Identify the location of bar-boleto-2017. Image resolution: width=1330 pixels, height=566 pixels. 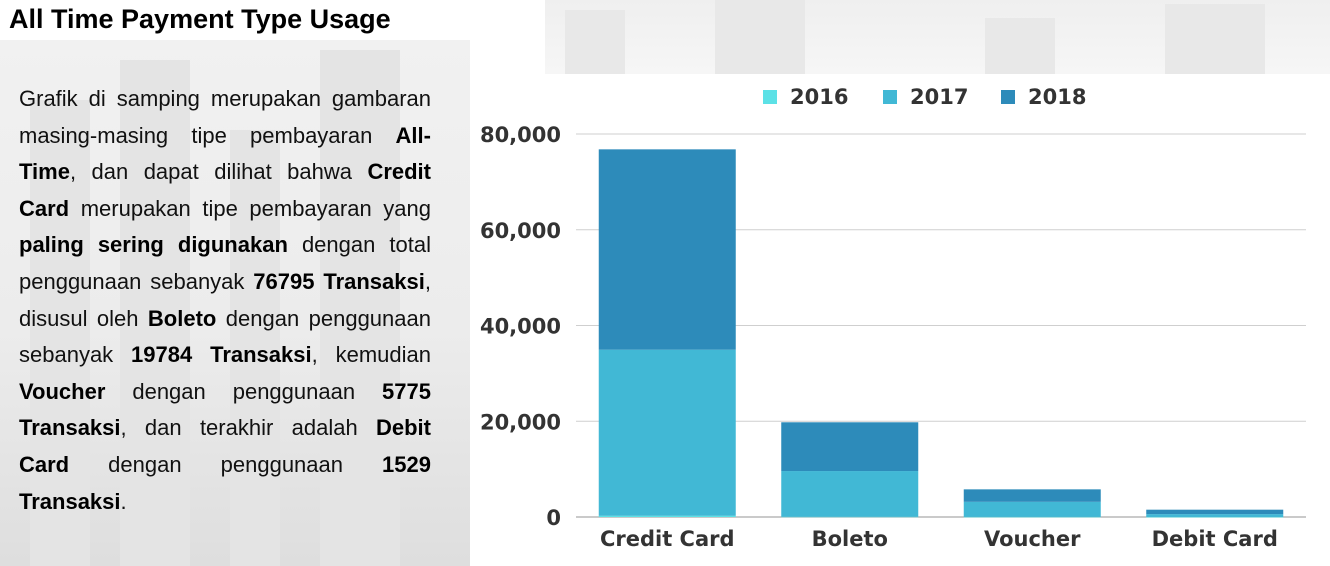
(850, 494).